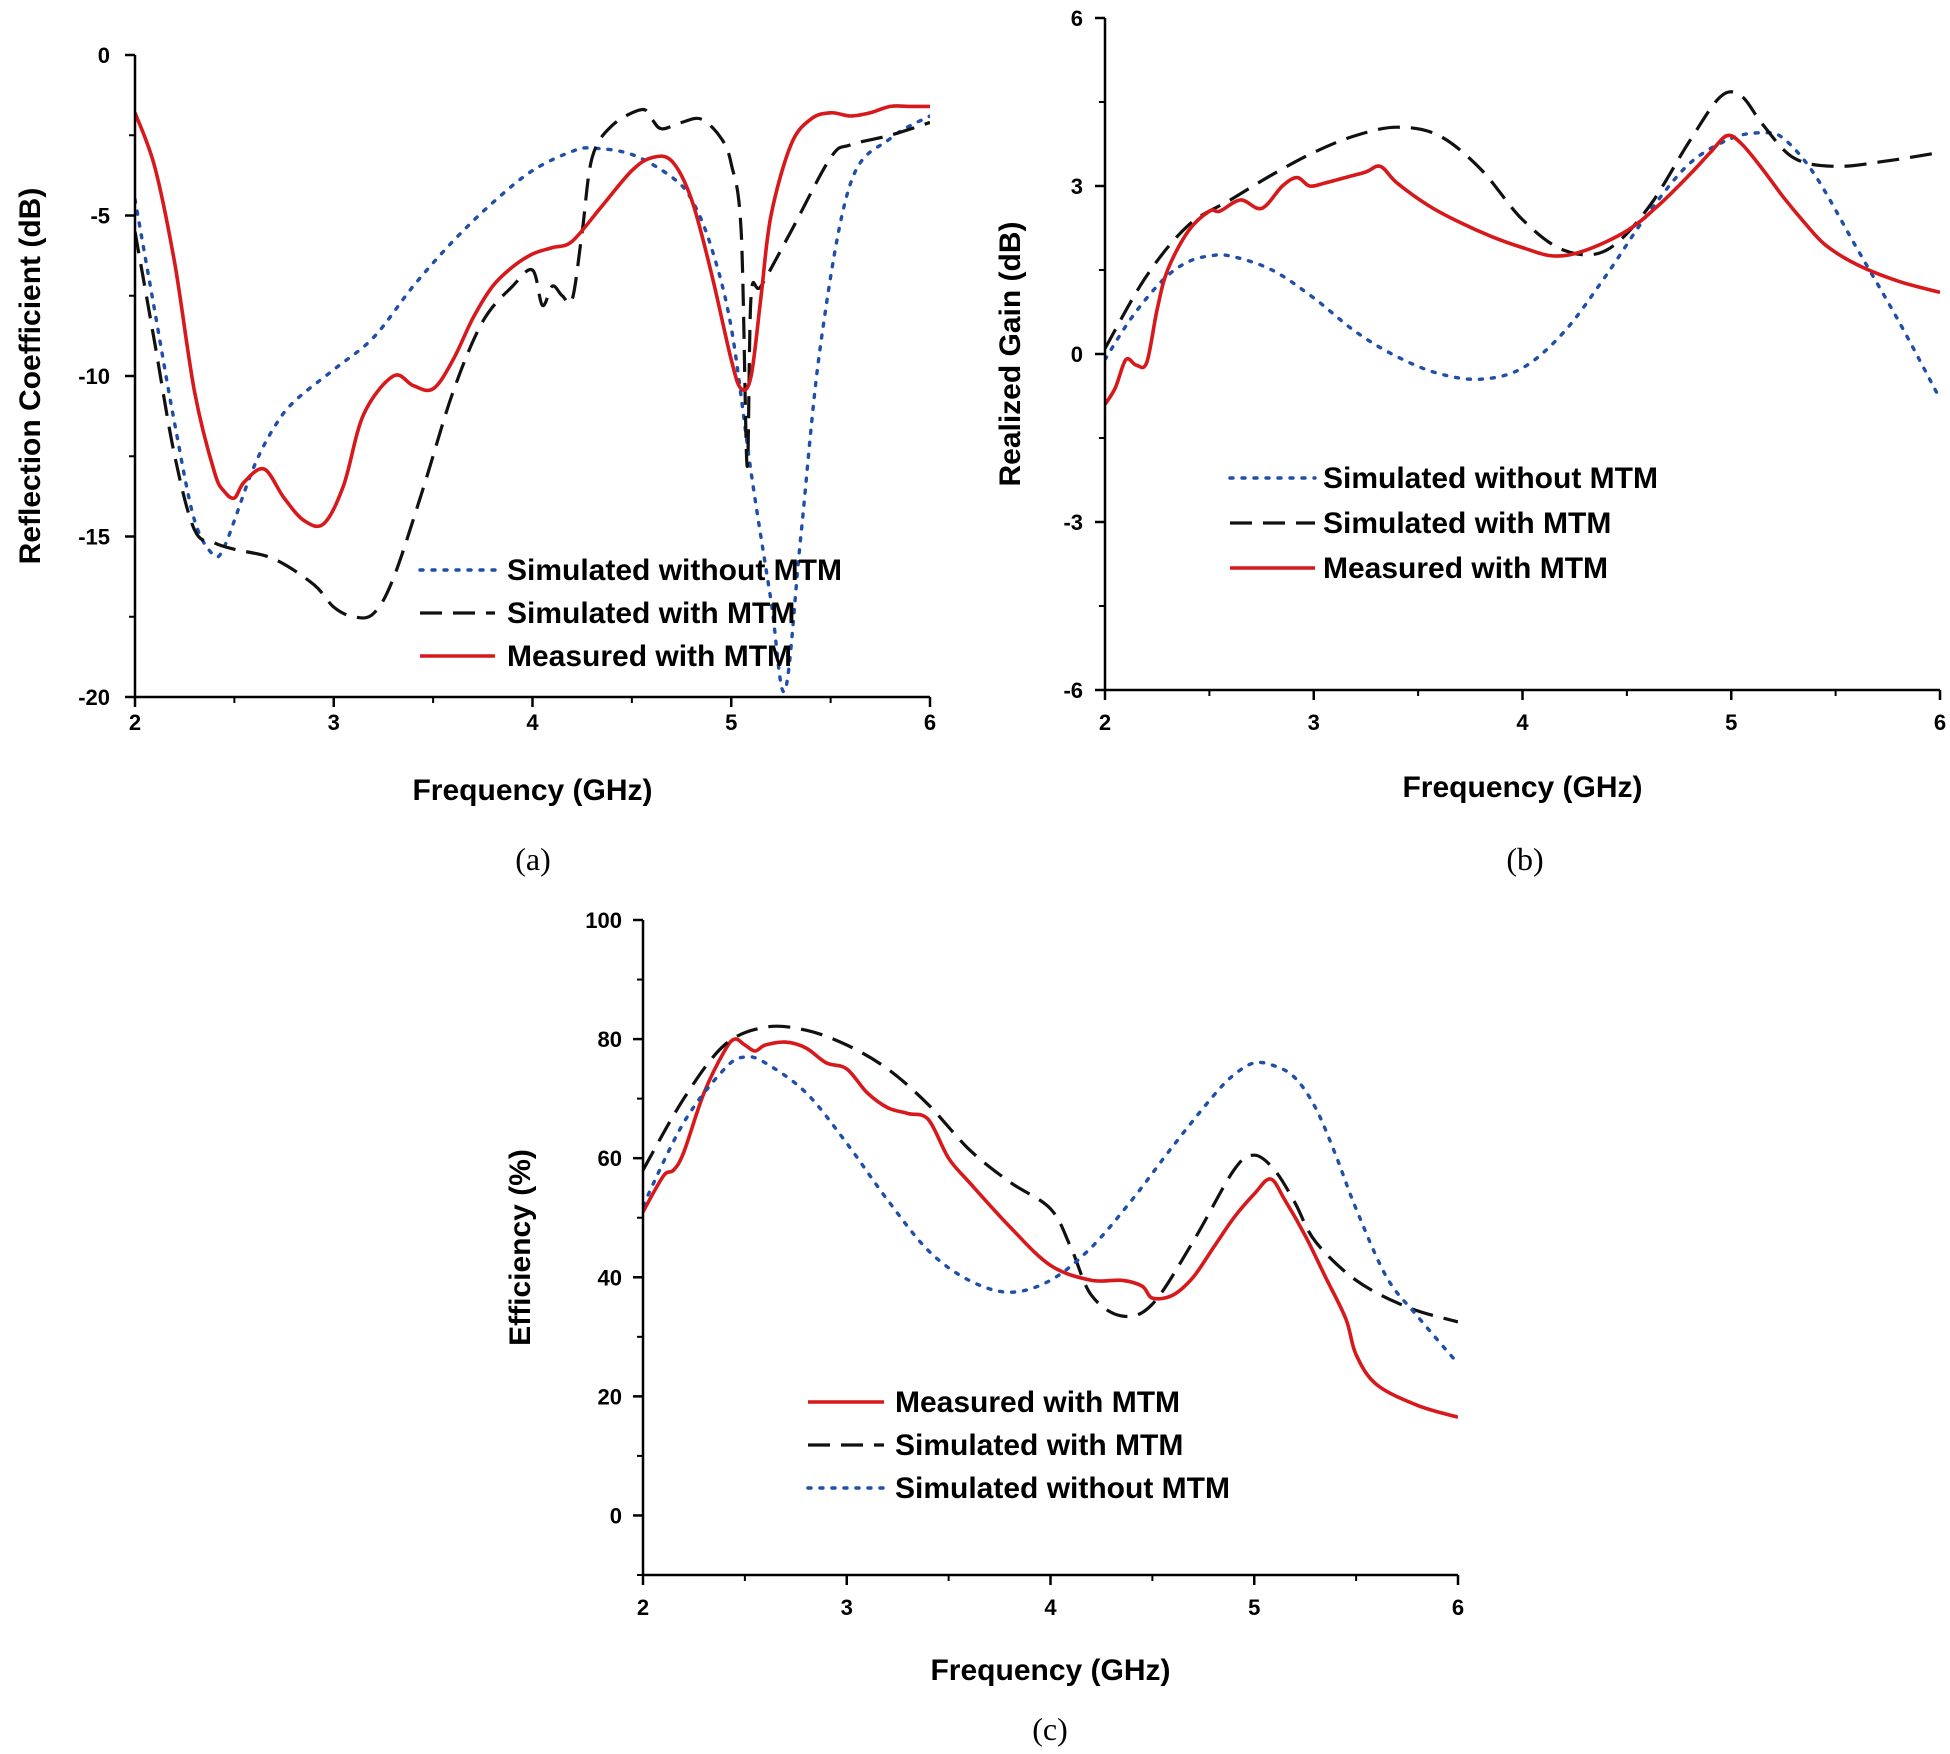  Describe the element at coordinates (1073, 690) in the screenshot. I see `panel-b-y-tick-label: -6` at that location.